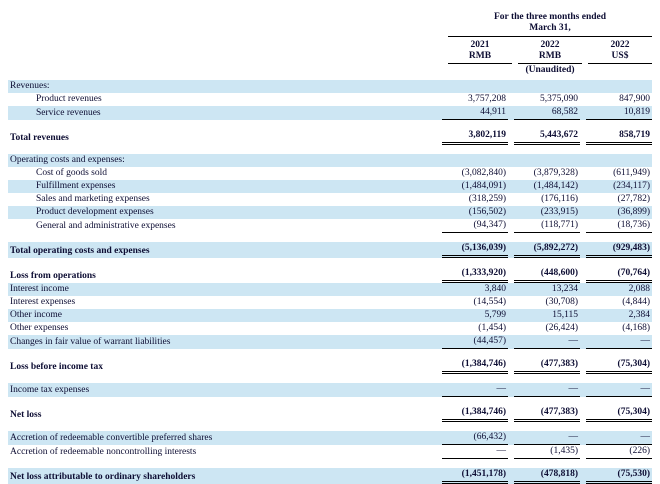 Image resolution: width=660 pixels, height=484 pixels. Describe the element at coordinates (330, 390) in the screenshot. I see `statement-row: Income tax expenses — — —` at that location.